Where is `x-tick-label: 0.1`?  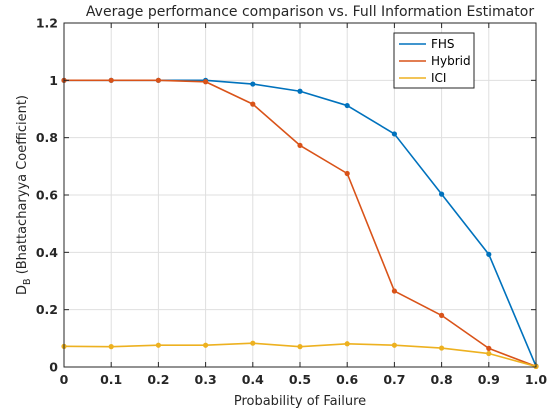
x-tick-label: 0.1 is located at coordinates (111, 379).